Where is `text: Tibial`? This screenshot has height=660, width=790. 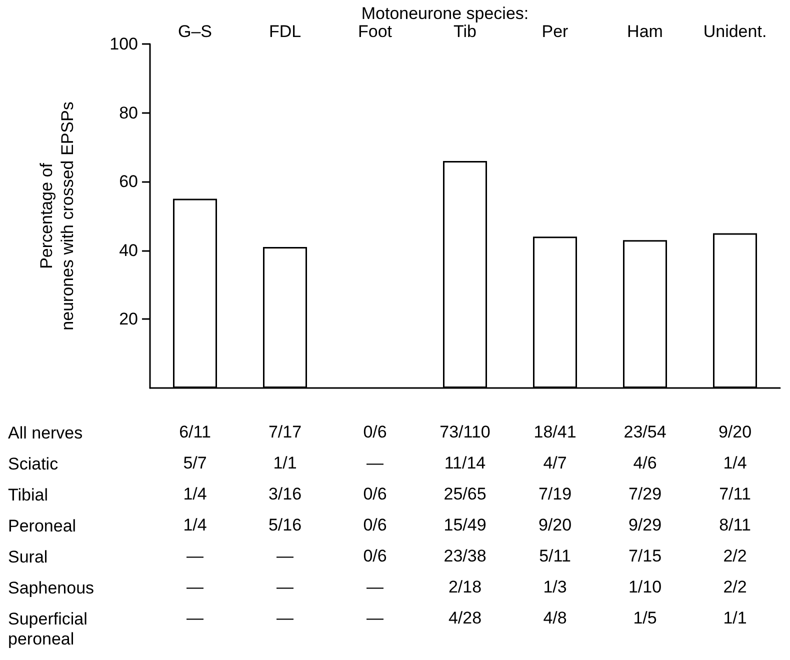
text: Tibial is located at coordinates (28, 495).